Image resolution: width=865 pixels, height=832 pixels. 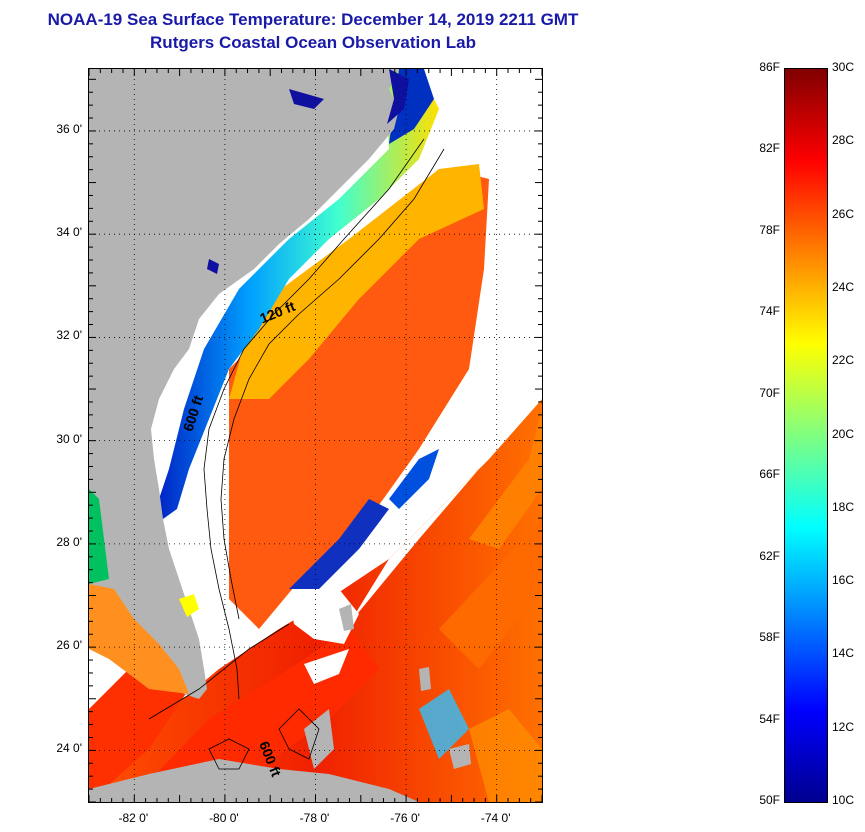 What do you see at coordinates (769, 555) in the screenshot?
I see `colorbar-label-f: 62F` at bounding box center [769, 555].